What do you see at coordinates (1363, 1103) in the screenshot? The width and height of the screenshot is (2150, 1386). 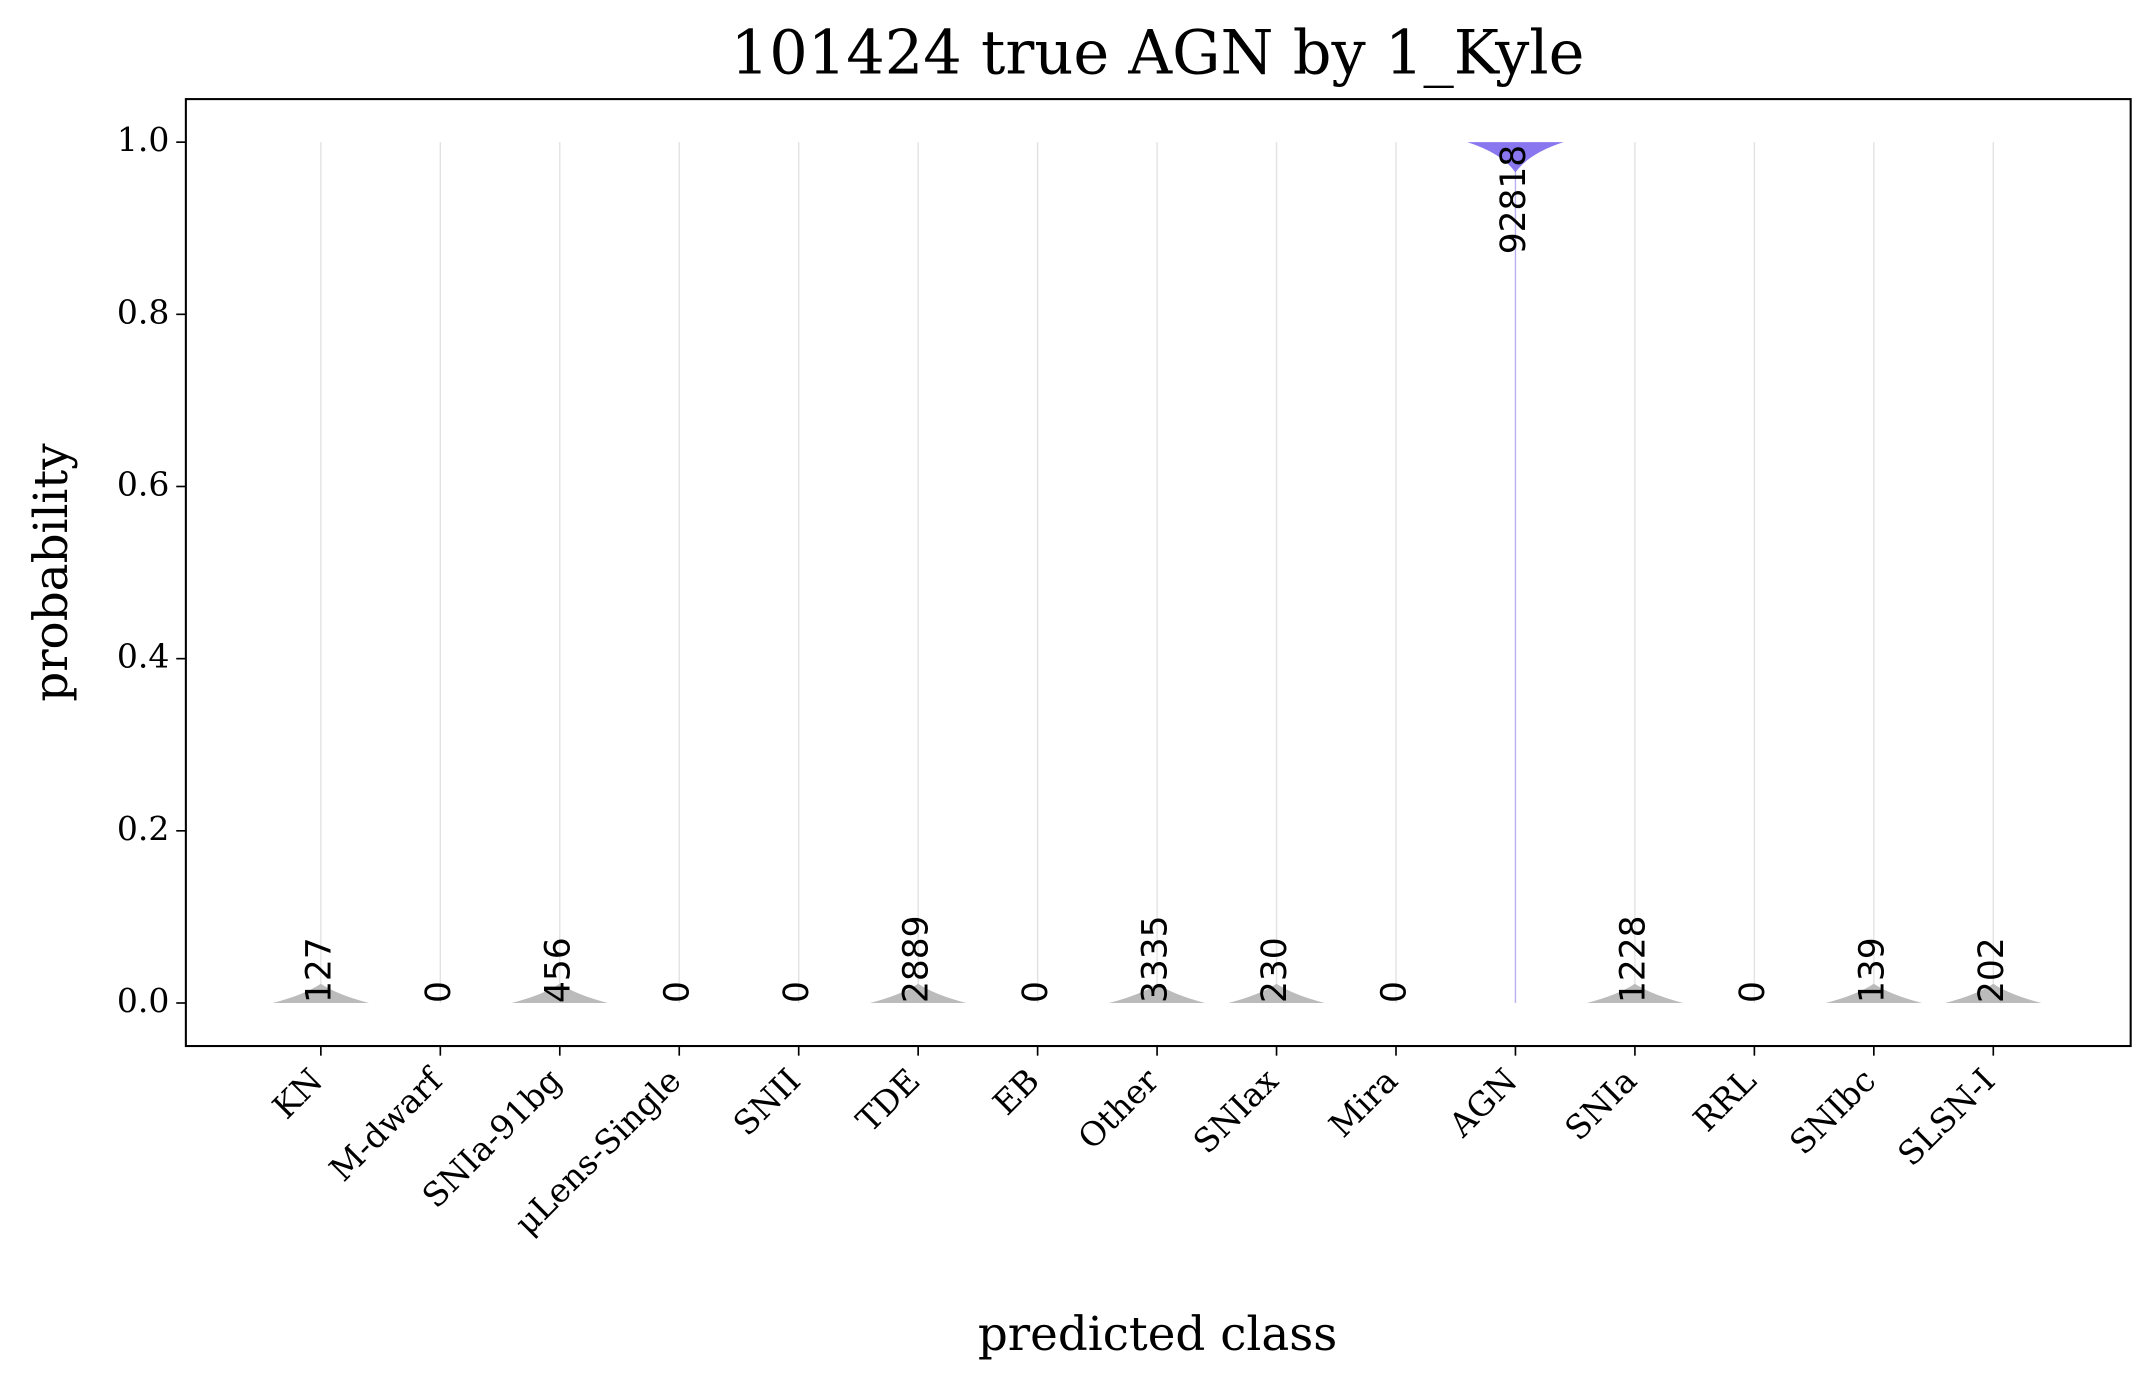 I see `x-tick-label: Mira` at bounding box center [1363, 1103].